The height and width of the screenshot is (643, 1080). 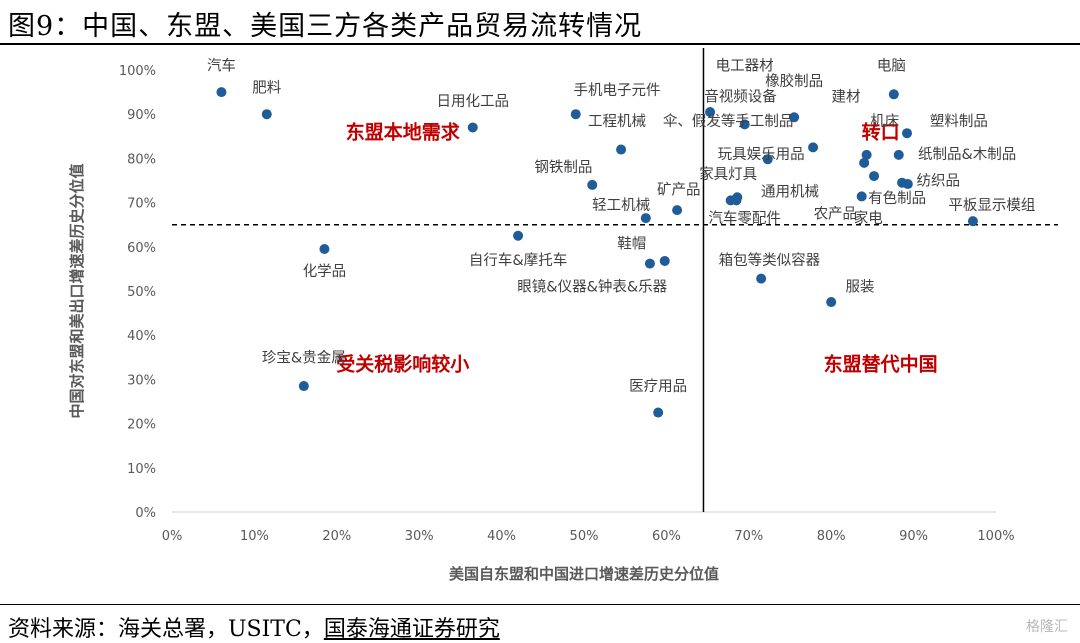 I want to click on x-tick-label: 30%, so click(x=419, y=536).